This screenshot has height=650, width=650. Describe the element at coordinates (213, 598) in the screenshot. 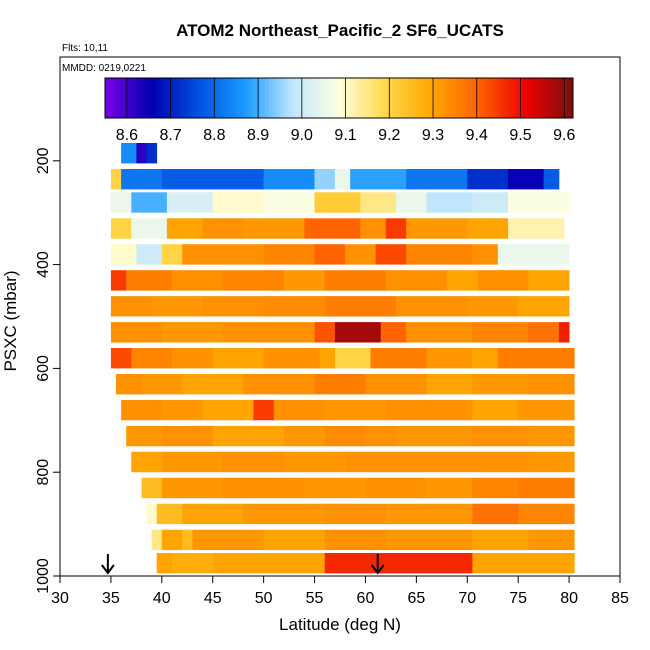

I see `x-tick-label: 45` at that location.